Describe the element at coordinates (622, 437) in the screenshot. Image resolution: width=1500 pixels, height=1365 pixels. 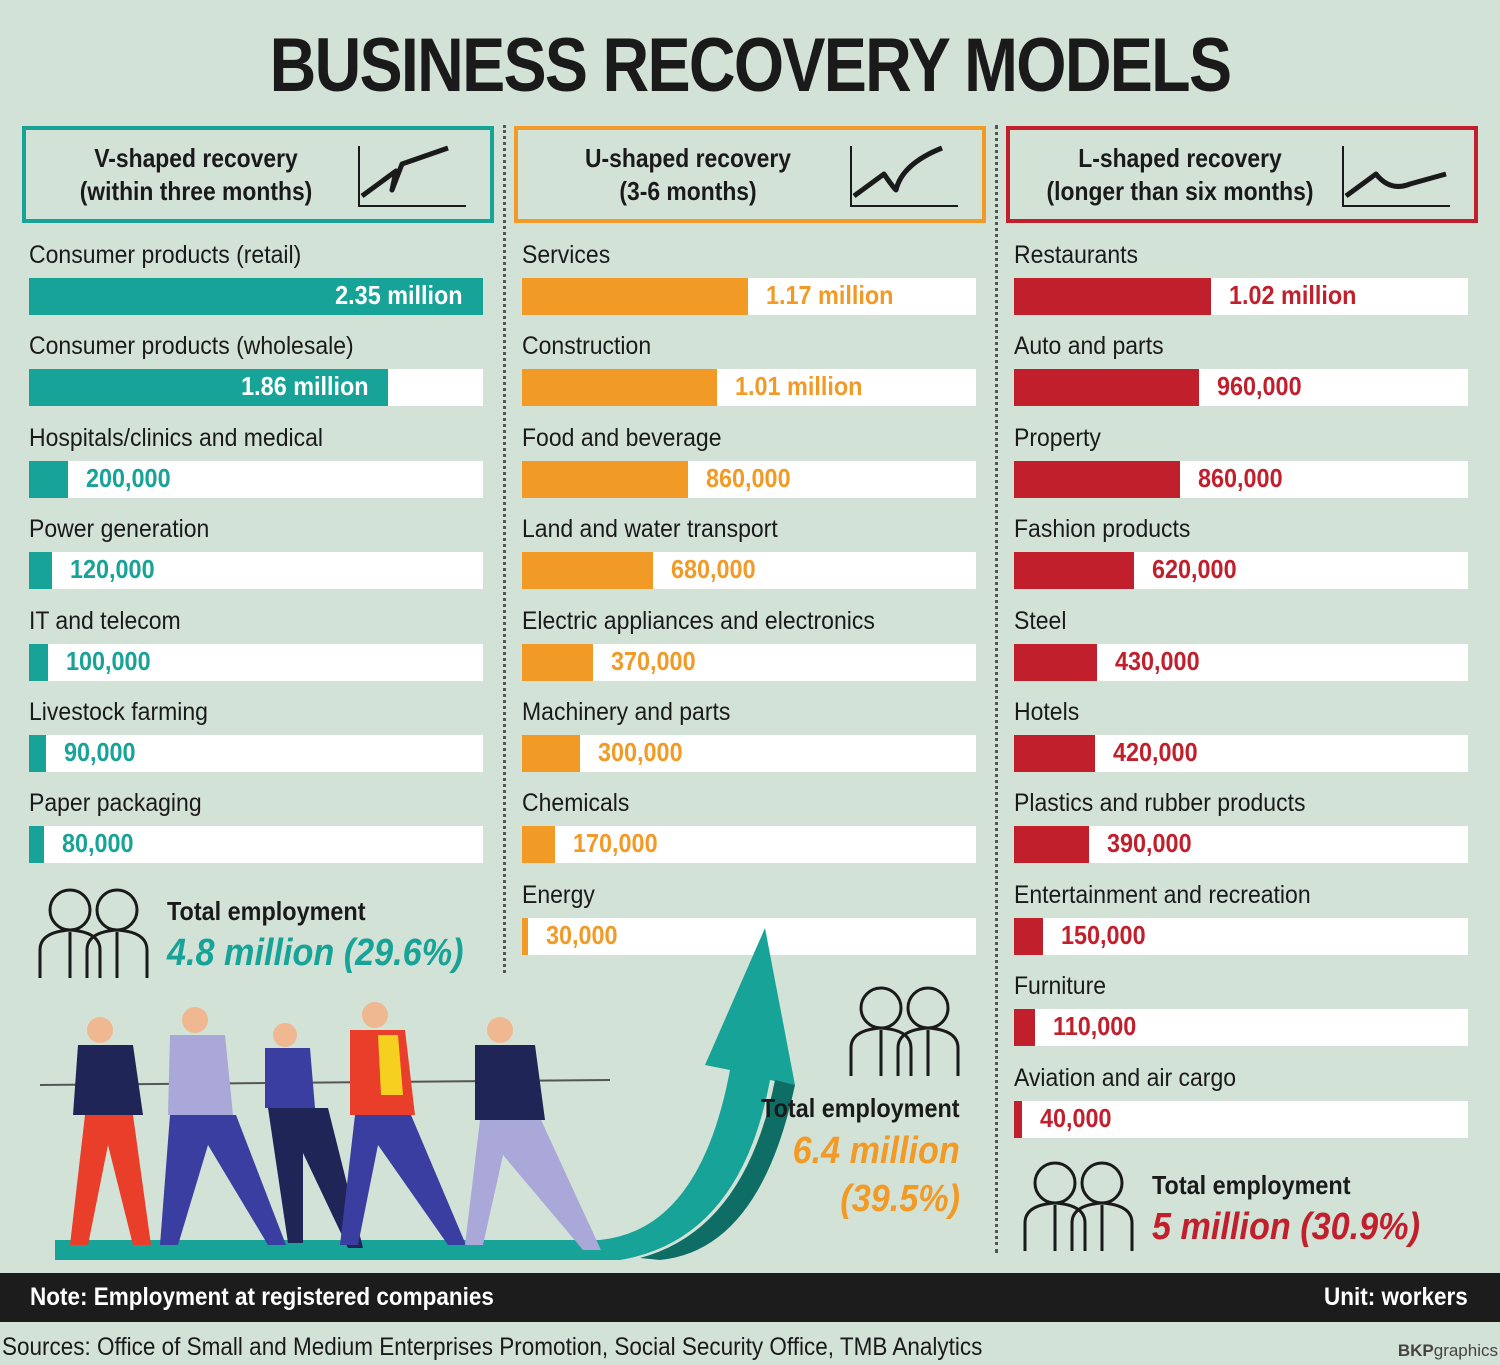
I see `bar-category-label: Food and beverage` at that location.